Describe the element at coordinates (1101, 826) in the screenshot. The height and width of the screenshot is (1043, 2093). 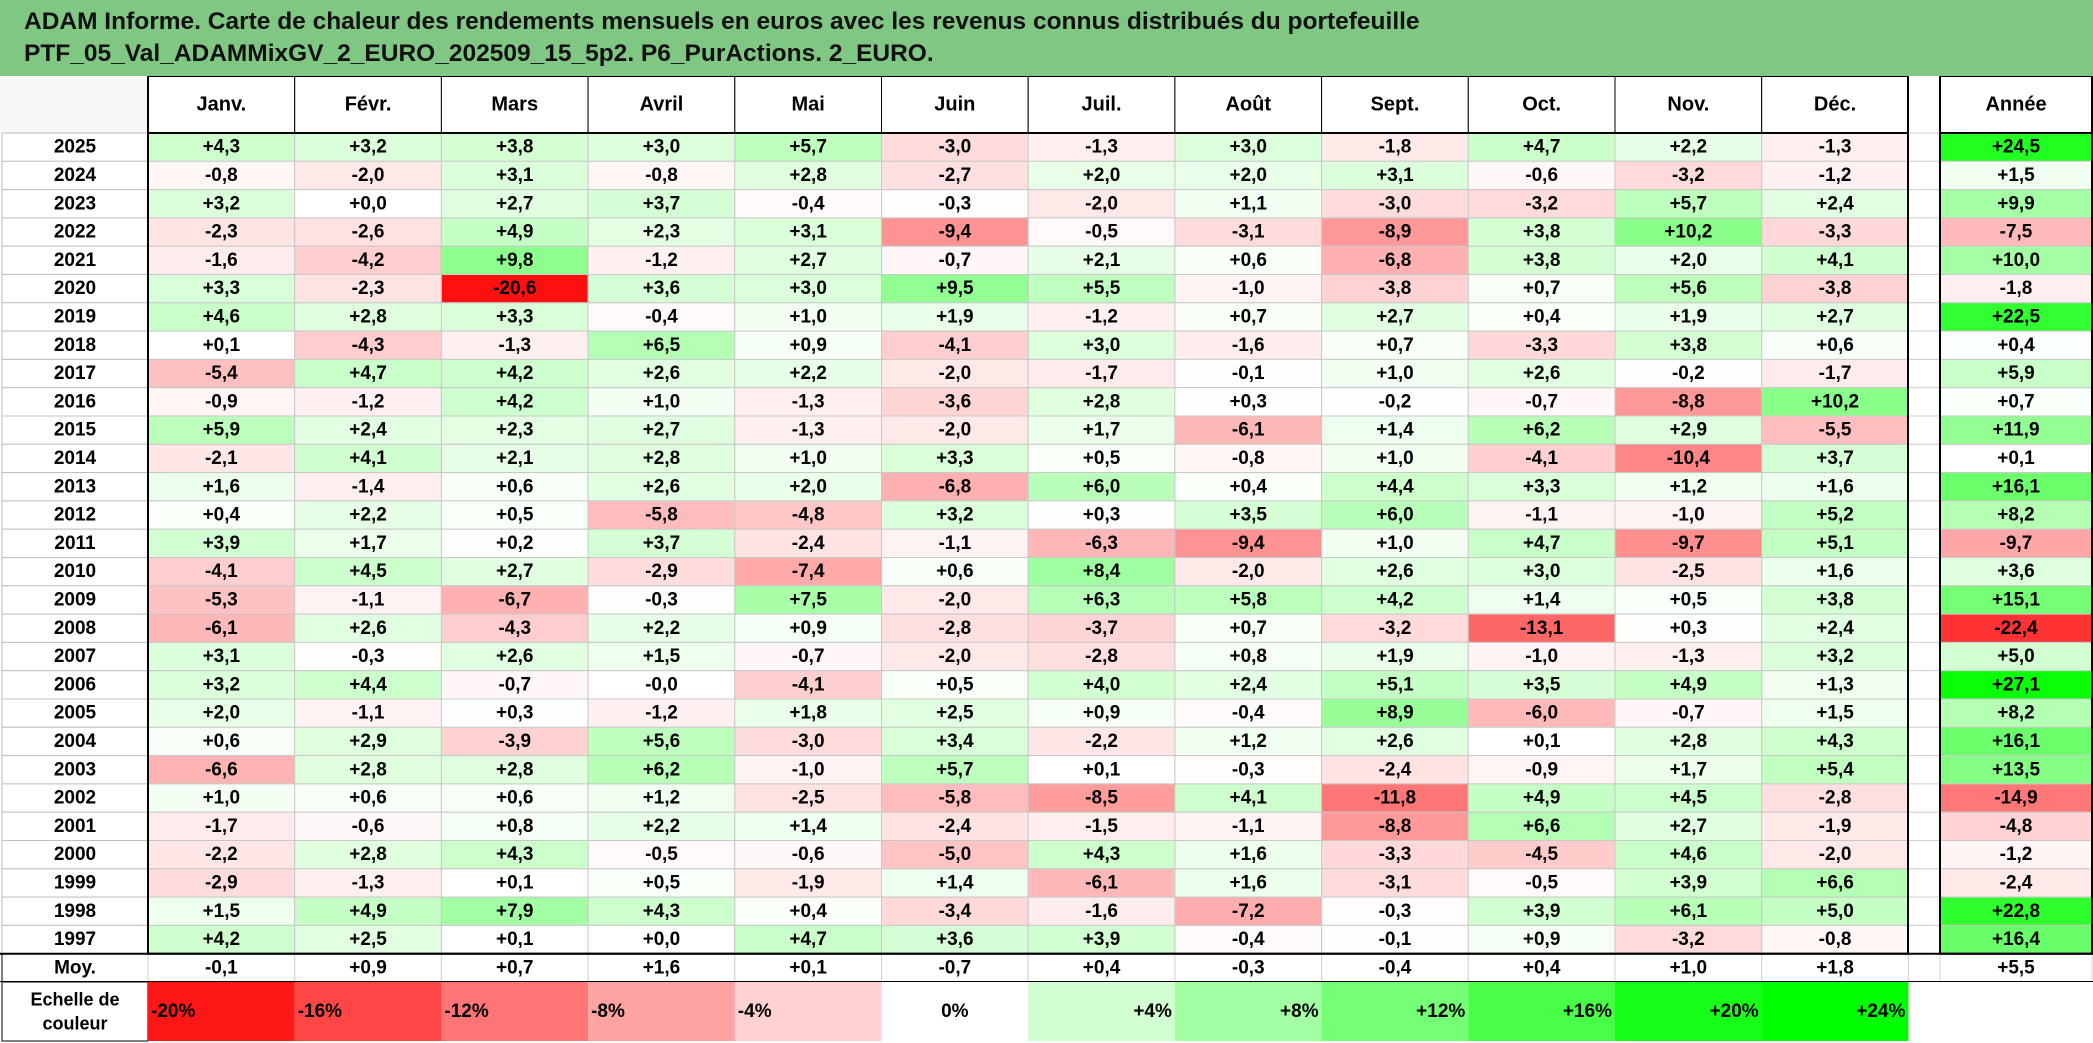
I see `cell-value: -1,5` at that location.